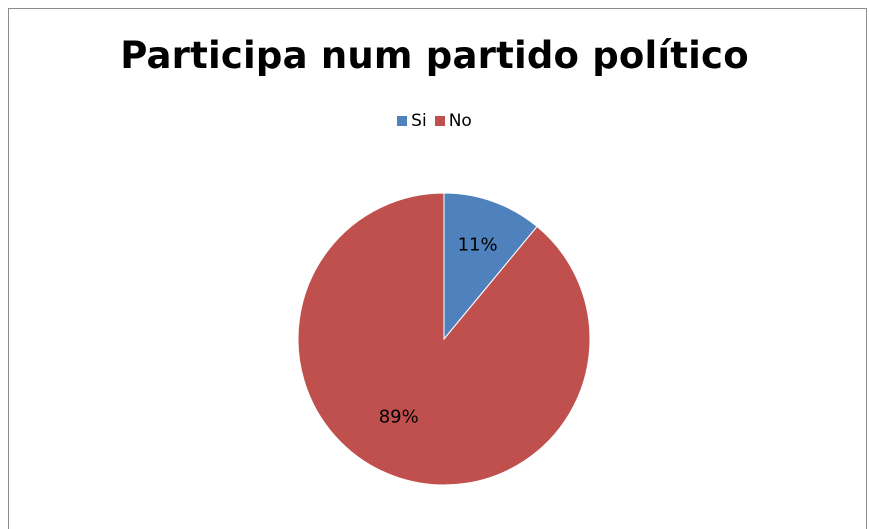  I want to click on chart-title: Participa num partido político, so click(434, 55).